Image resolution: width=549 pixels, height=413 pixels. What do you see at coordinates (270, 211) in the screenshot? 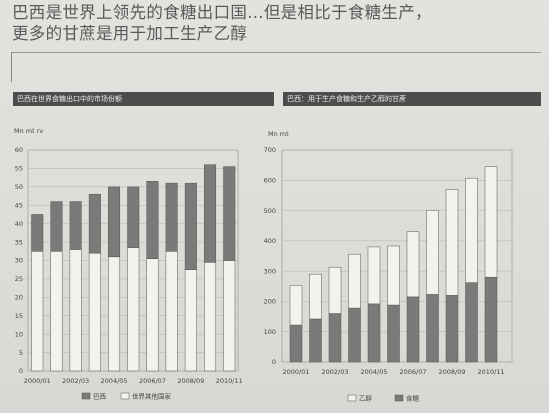
I see `right-ytick-label: 500` at bounding box center [270, 211].